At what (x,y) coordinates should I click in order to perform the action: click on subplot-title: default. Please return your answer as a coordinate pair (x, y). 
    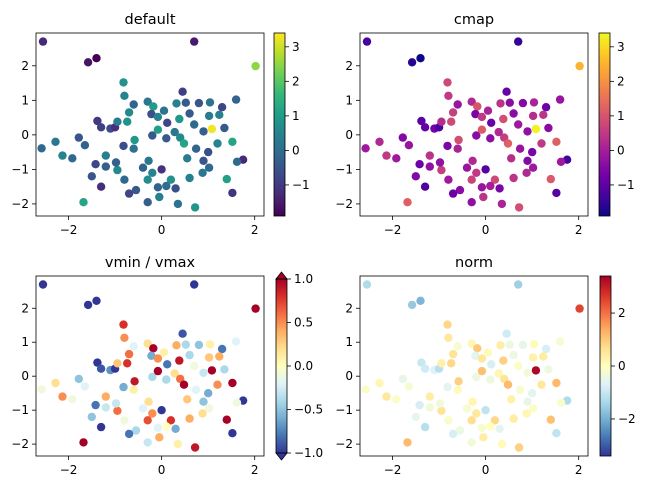
    Looking at the image, I should click on (149, 20).